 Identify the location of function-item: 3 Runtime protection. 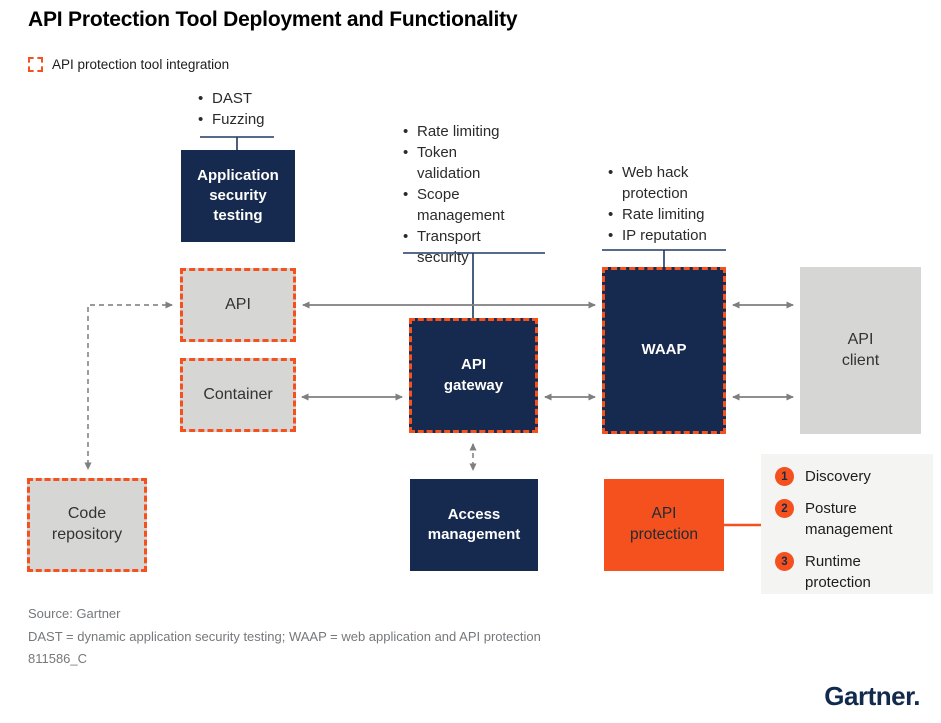
(854, 572).